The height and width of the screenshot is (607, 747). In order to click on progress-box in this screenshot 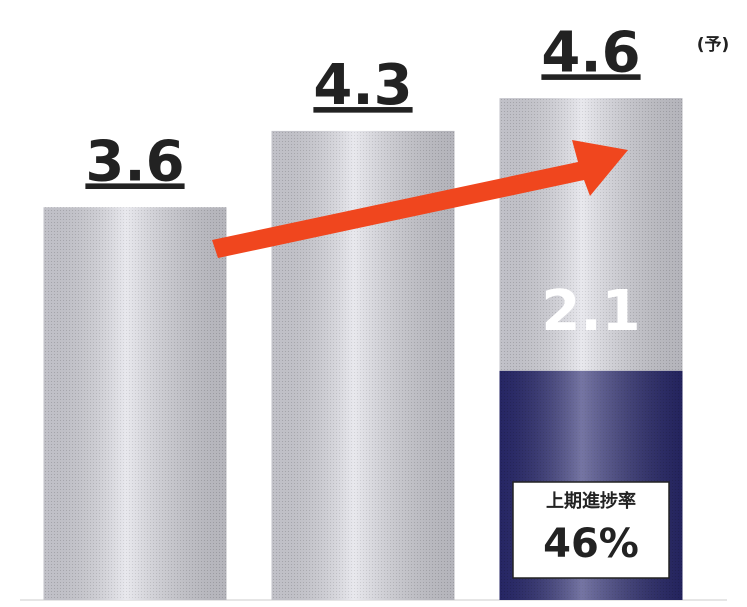, I will do `click(591, 530)`.